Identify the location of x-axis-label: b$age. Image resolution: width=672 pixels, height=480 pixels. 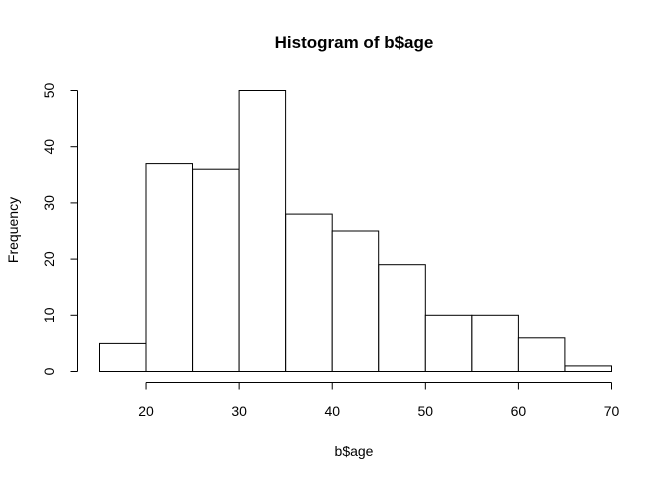
(354, 451).